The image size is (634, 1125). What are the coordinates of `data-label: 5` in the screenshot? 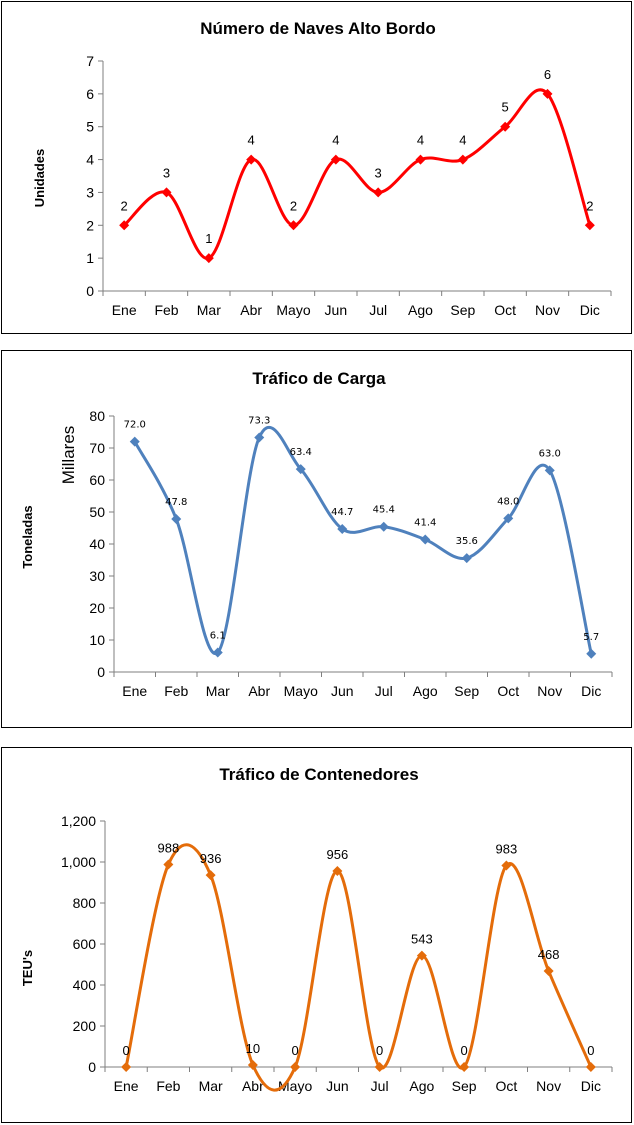 It's located at (505, 107).